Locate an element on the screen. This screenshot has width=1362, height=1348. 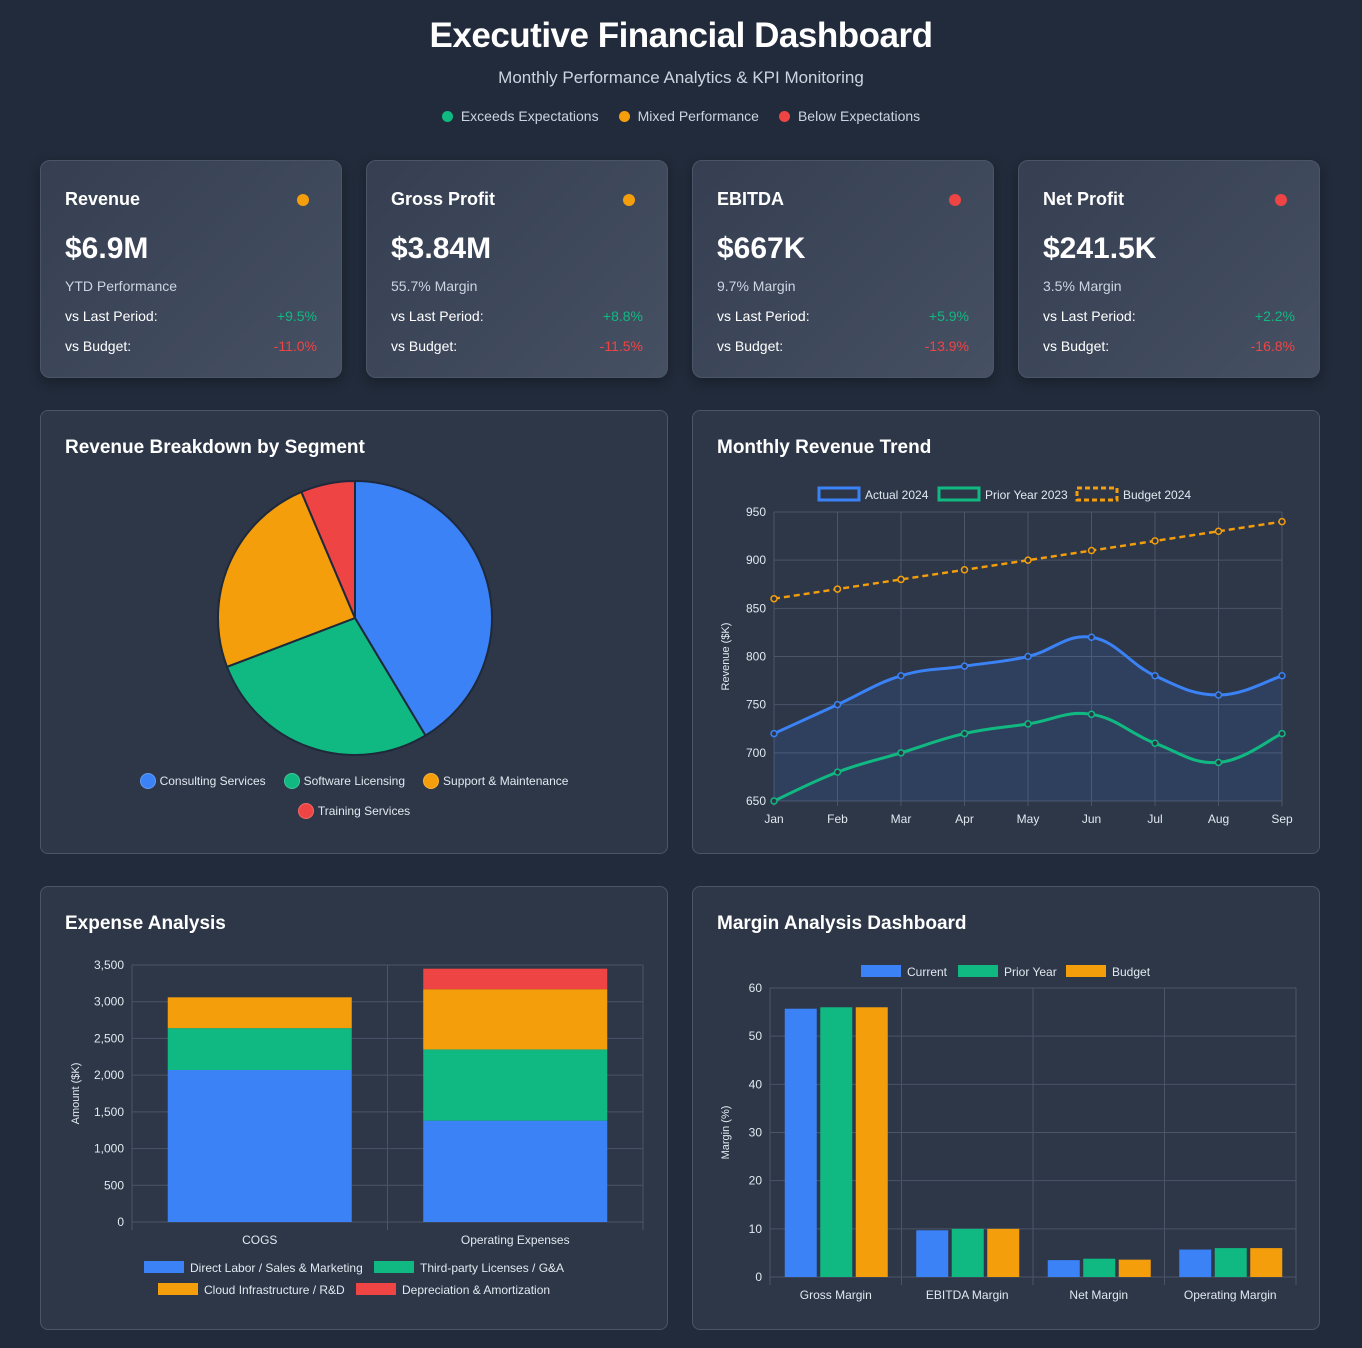
legend-label: Depreciation & Amortization is located at coordinates (476, 1290).